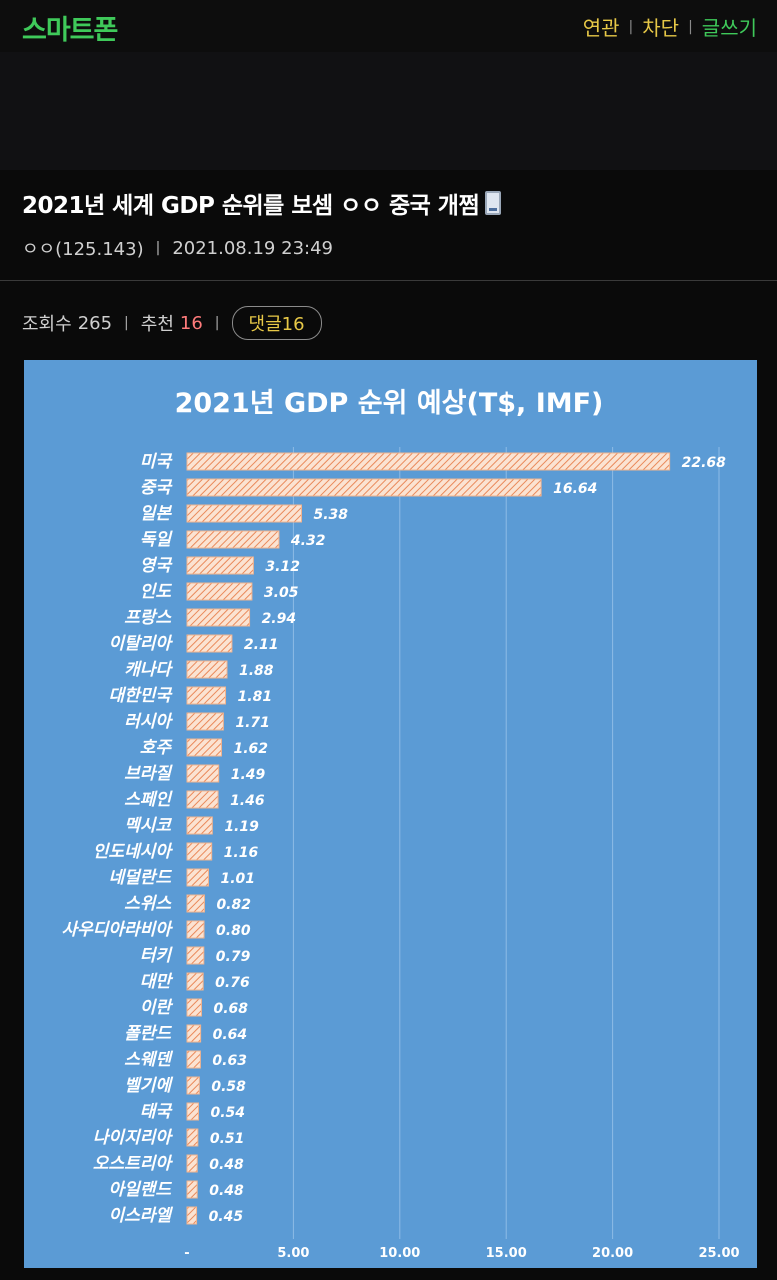  Describe the element at coordinates (704, 463) in the screenshot. I see `data-label: 22.68` at that location.